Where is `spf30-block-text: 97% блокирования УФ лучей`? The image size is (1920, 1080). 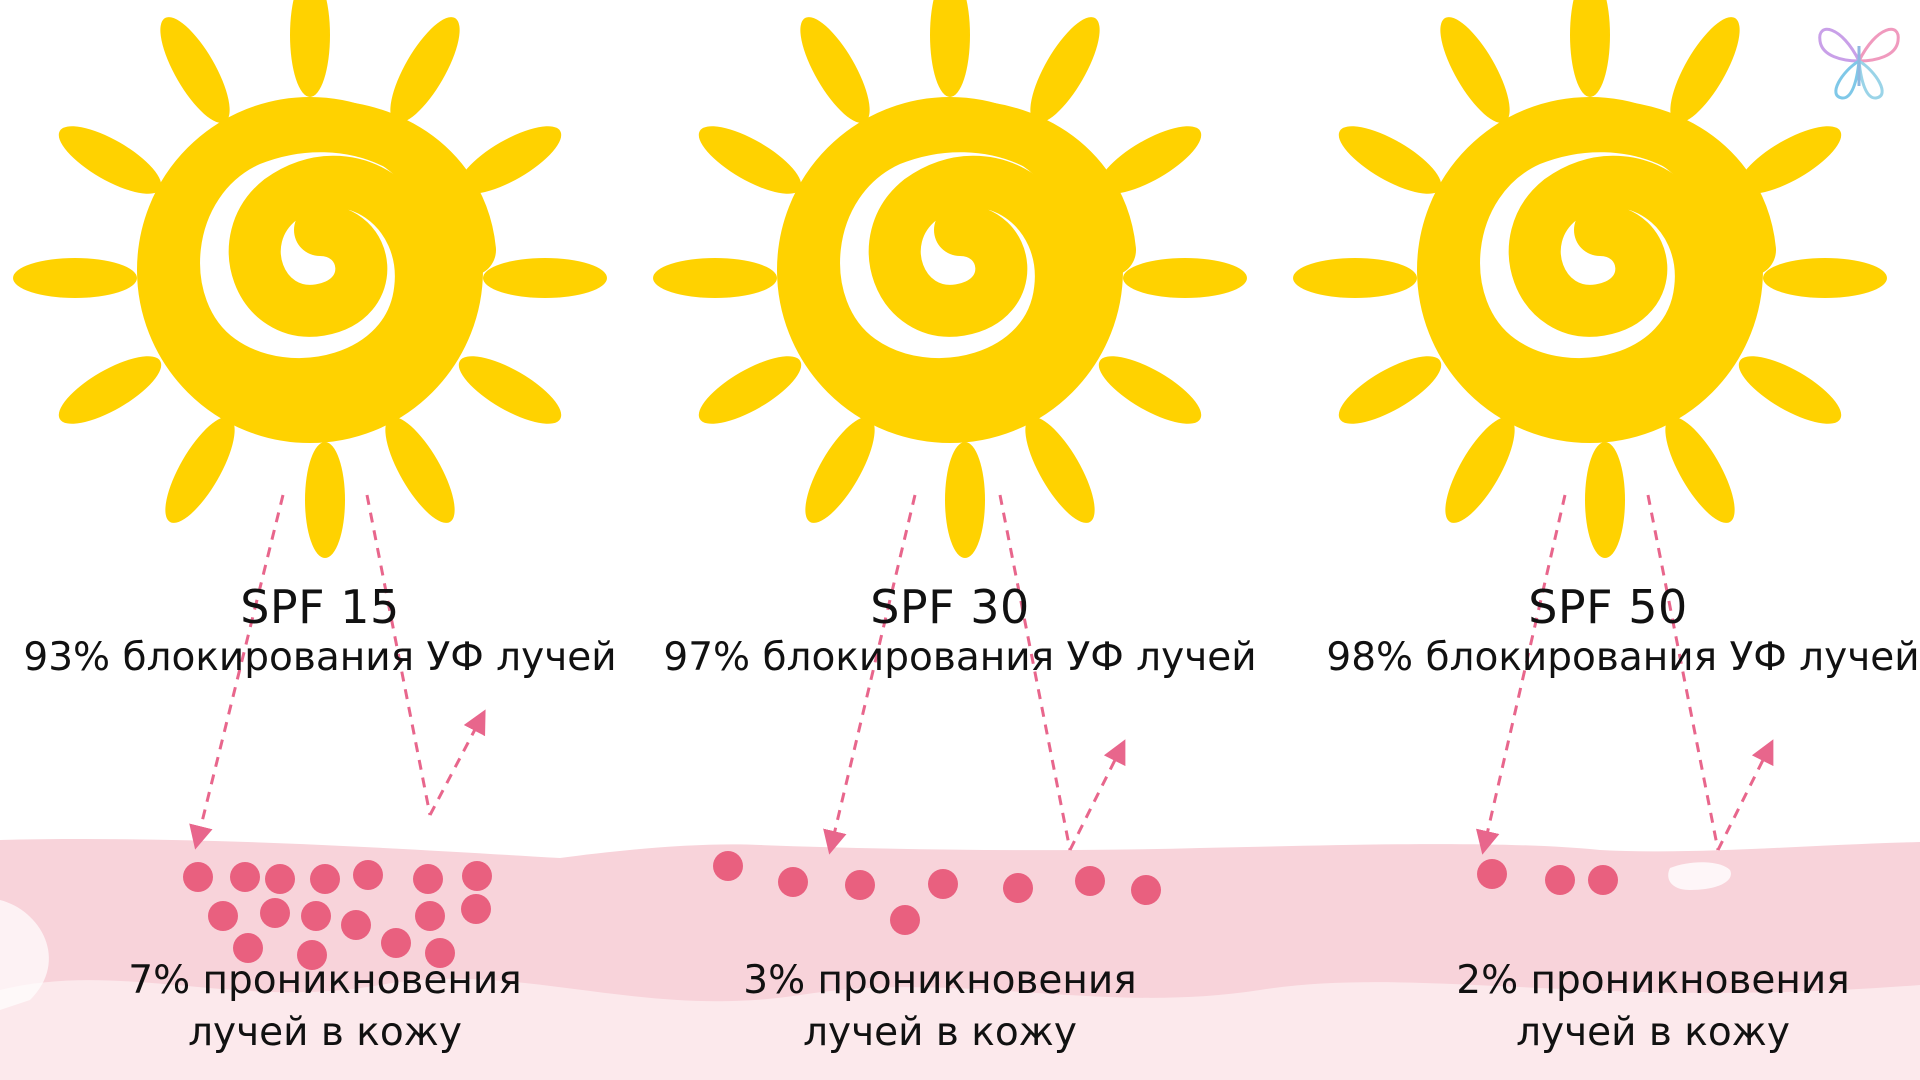
spf30-block-text: 97% блокирования УФ лучей is located at coordinates (960, 657).